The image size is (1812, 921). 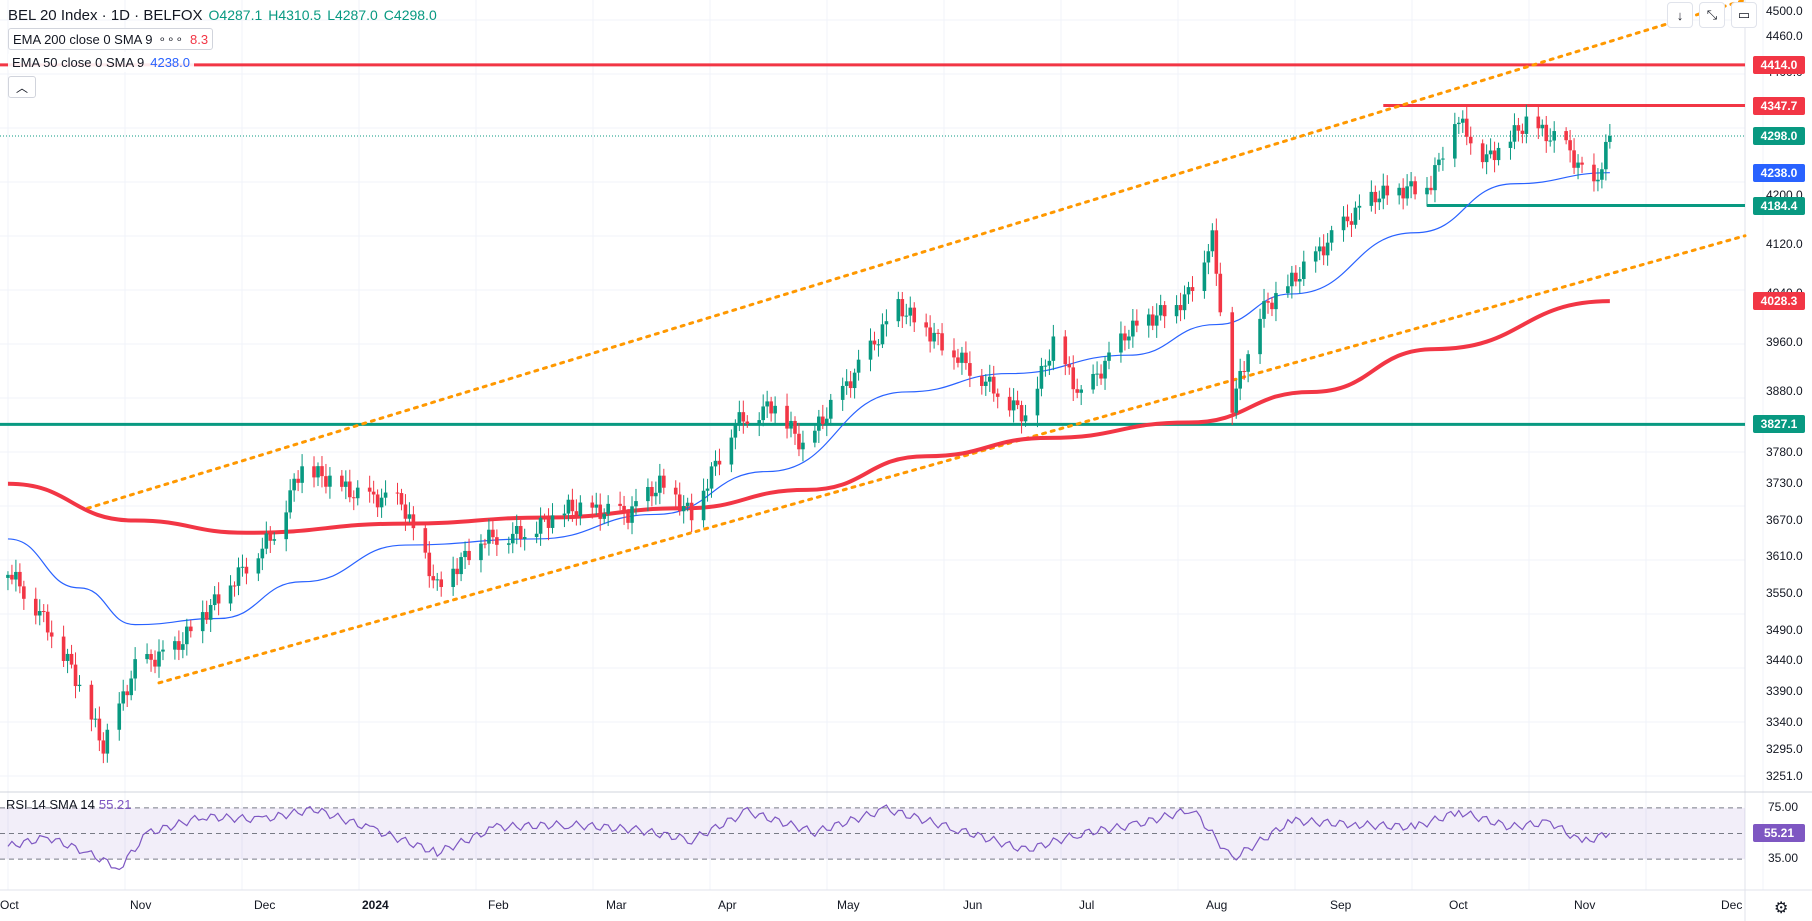 I want to click on ema200-value: 8.3, so click(x=199, y=39).